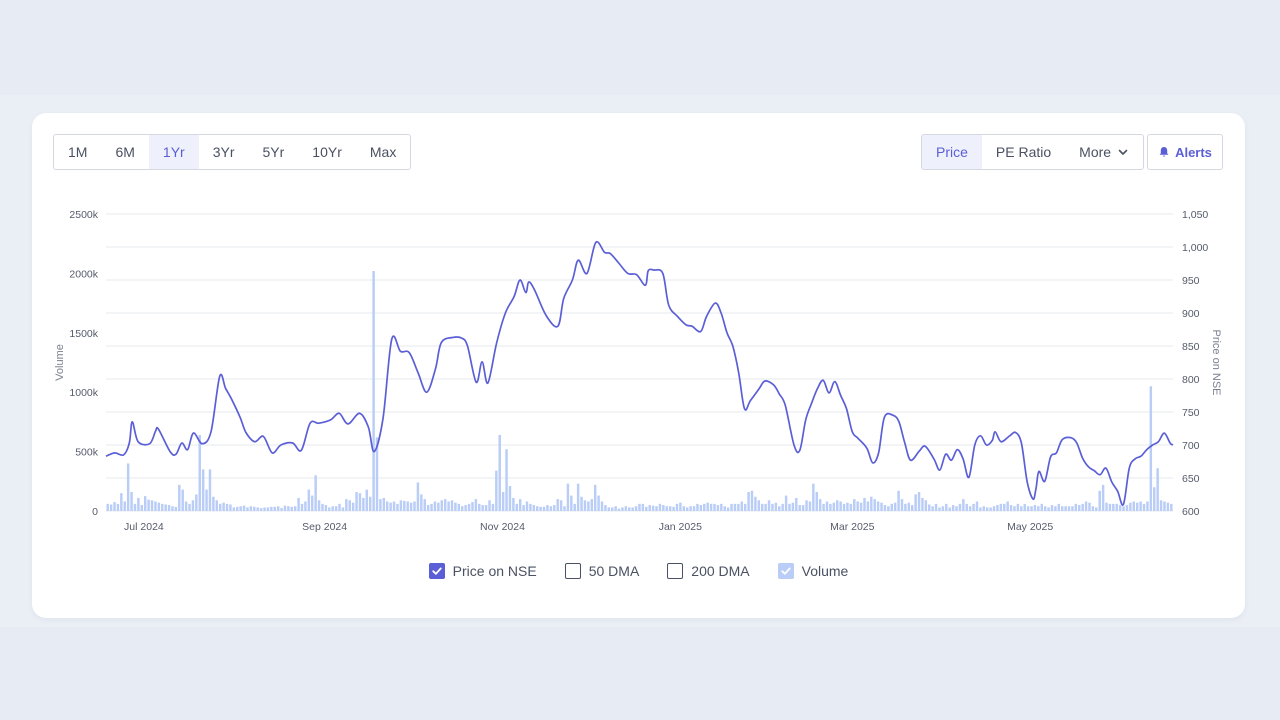  Describe the element at coordinates (1185, 152) in the screenshot. I see `alerts-button: Alerts` at that location.